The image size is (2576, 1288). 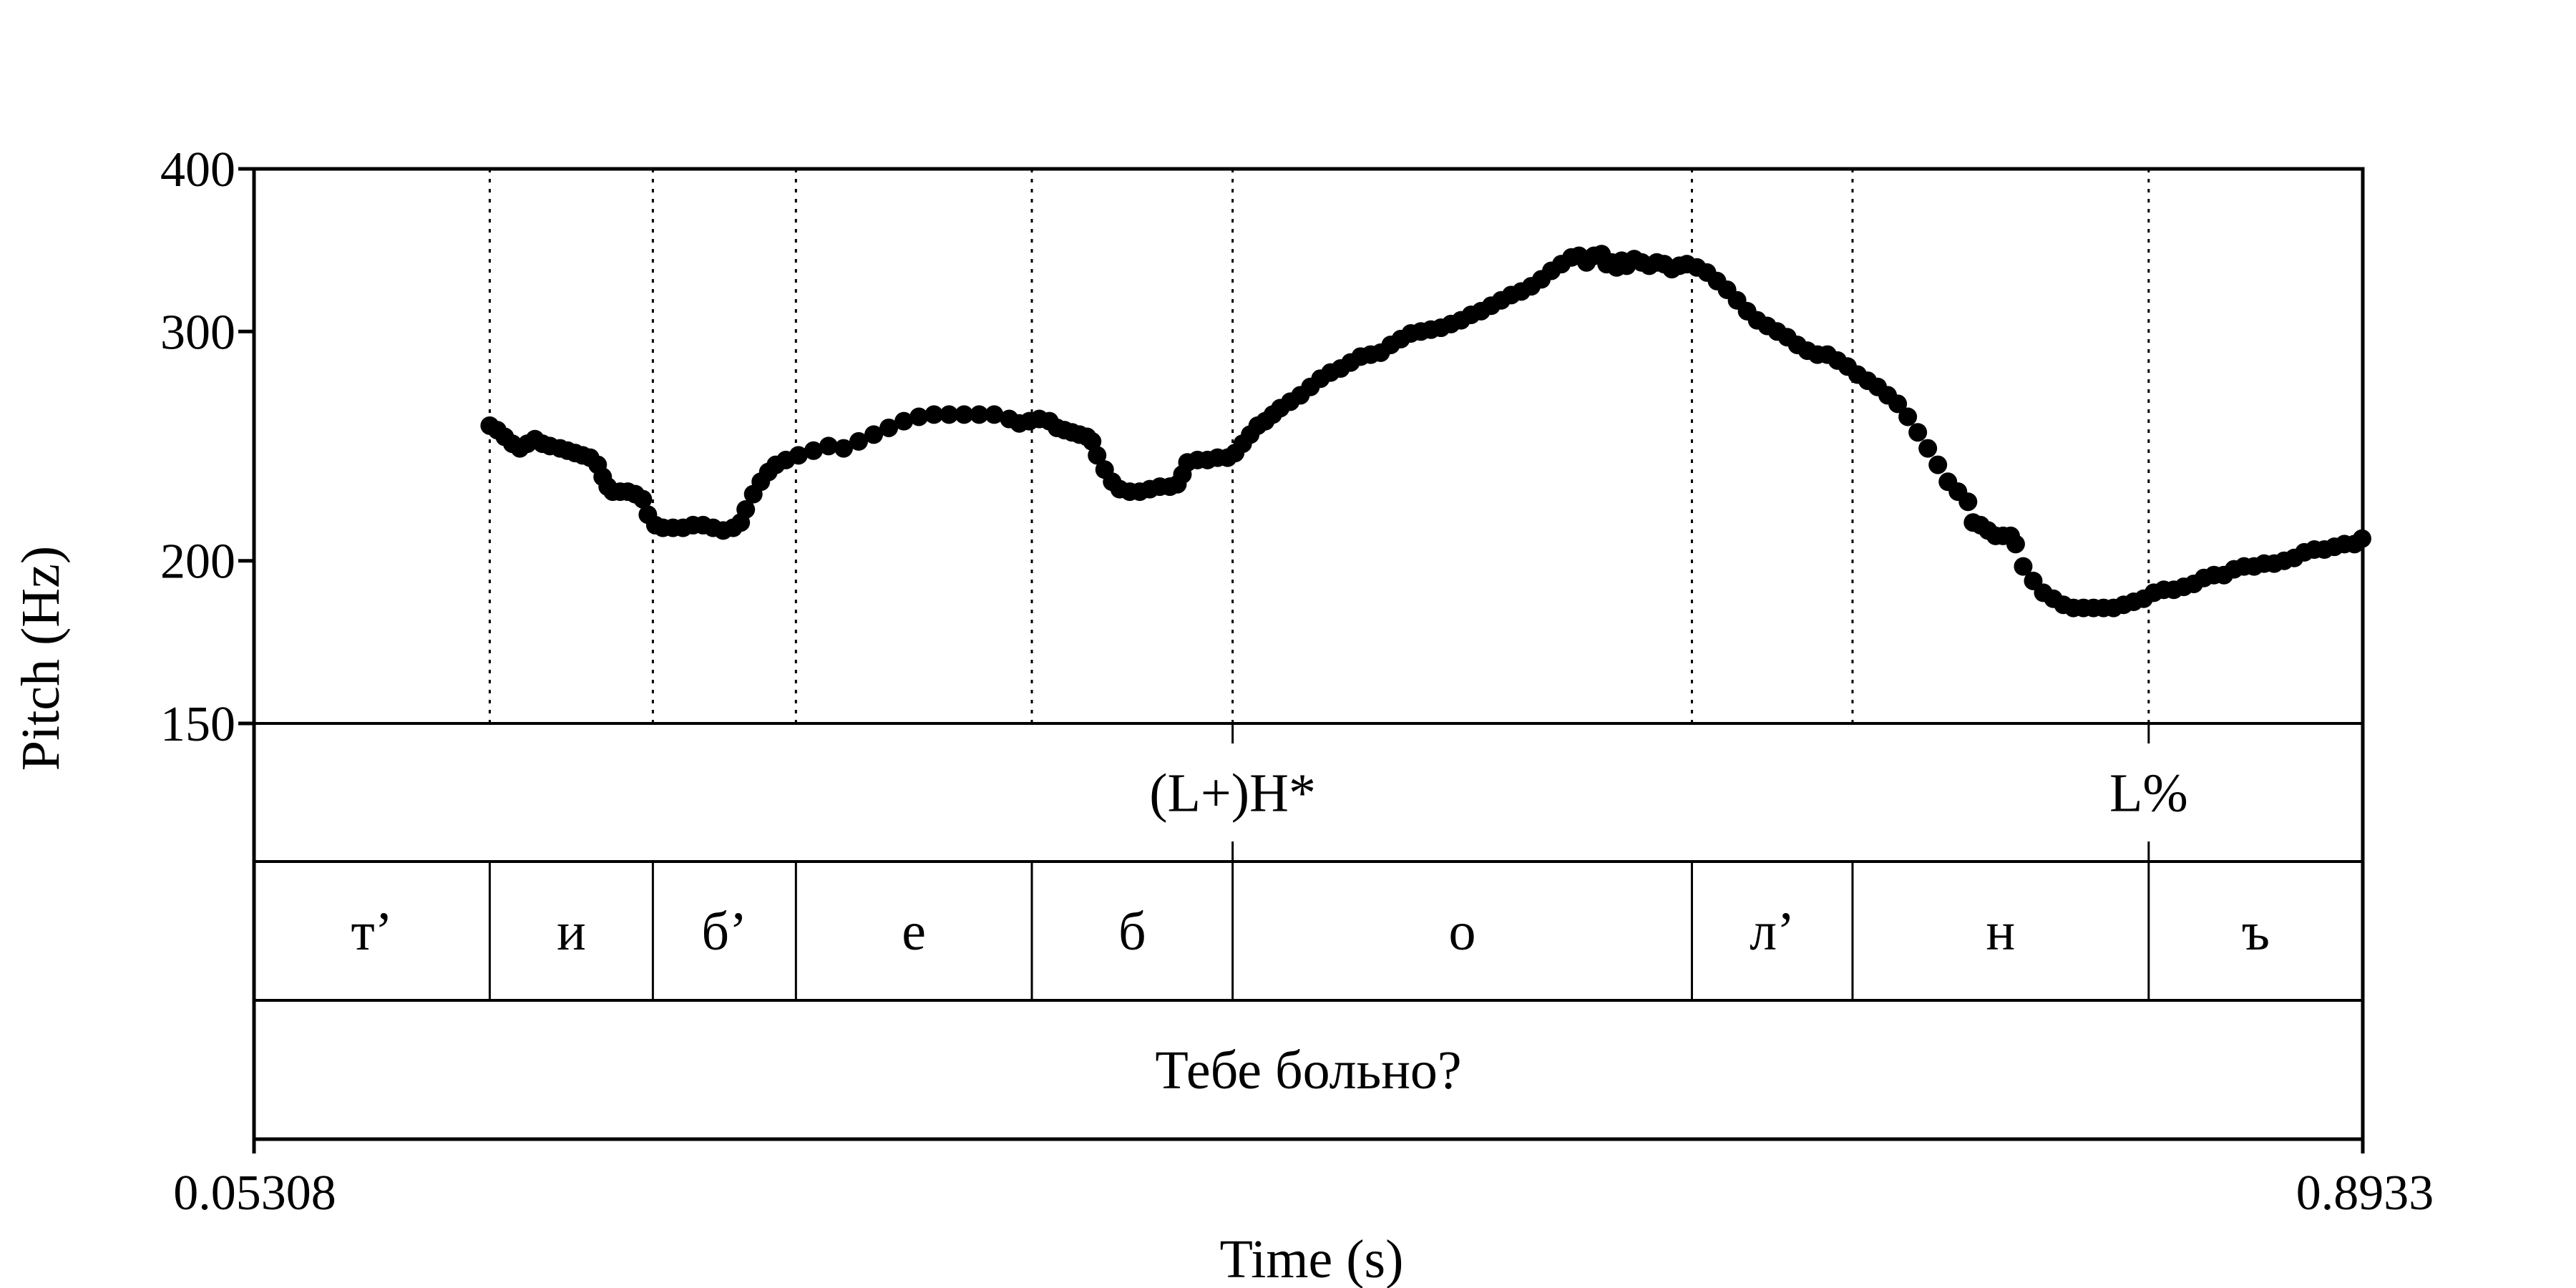 What do you see at coordinates (41, 658) in the screenshot?
I see `y-axis-title: Pitch (Hz)` at bounding box center [41, 658].